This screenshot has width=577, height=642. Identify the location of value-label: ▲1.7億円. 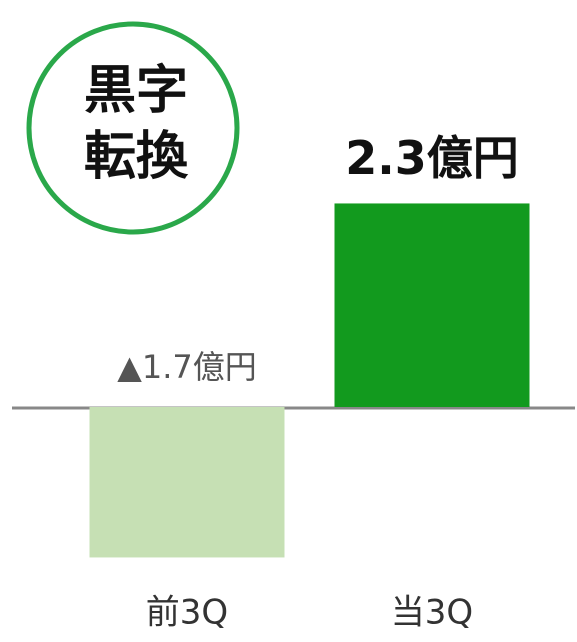
(187, 367).